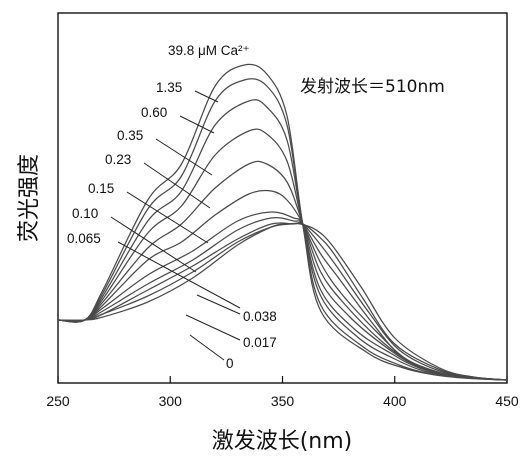 This screenshot has width=525, height=457. Describe the element at coordinates (282, 441) in the screenshot. I see `x-axis-title: 激发波长(nm)` at that location.